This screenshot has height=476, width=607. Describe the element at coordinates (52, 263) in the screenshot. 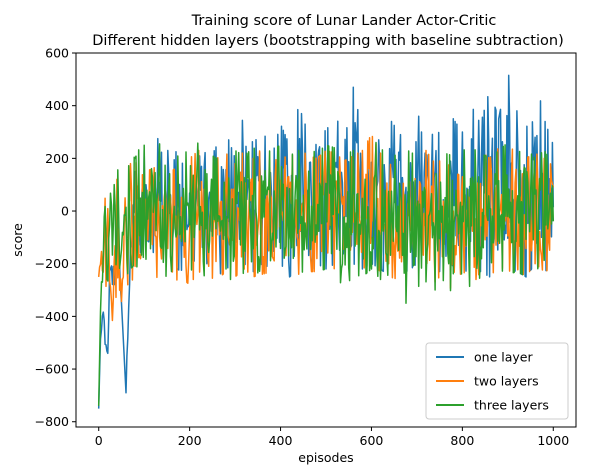

I see `y-tick-label: −200` at that location.